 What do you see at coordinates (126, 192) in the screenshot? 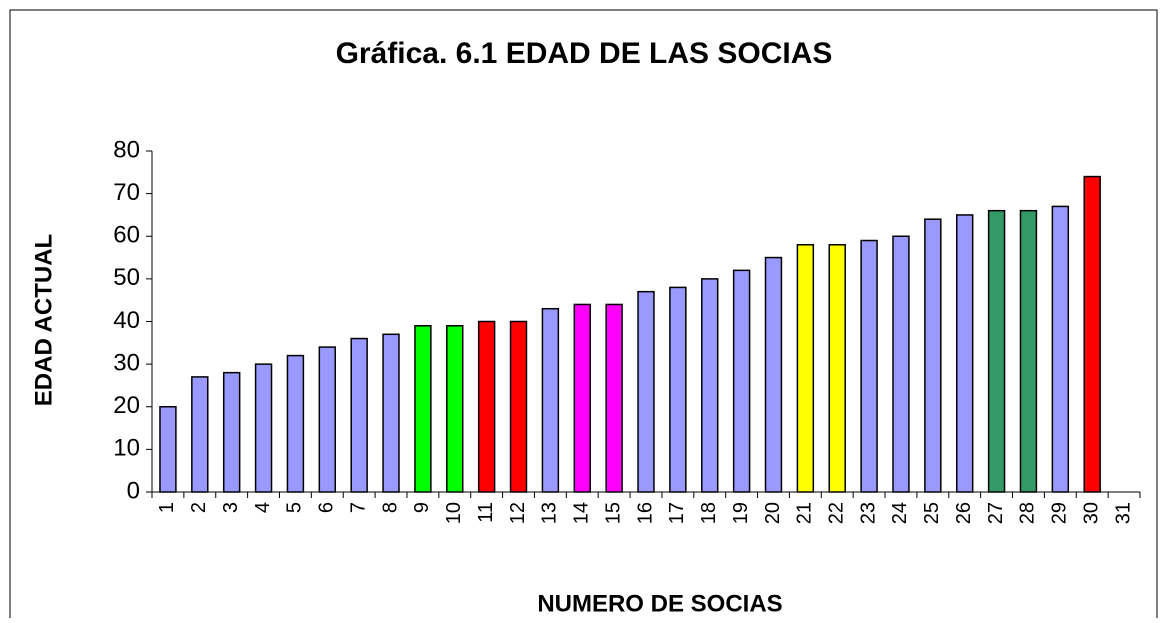
I see `y-tick-label: 70` at bounding box center [126, 192].